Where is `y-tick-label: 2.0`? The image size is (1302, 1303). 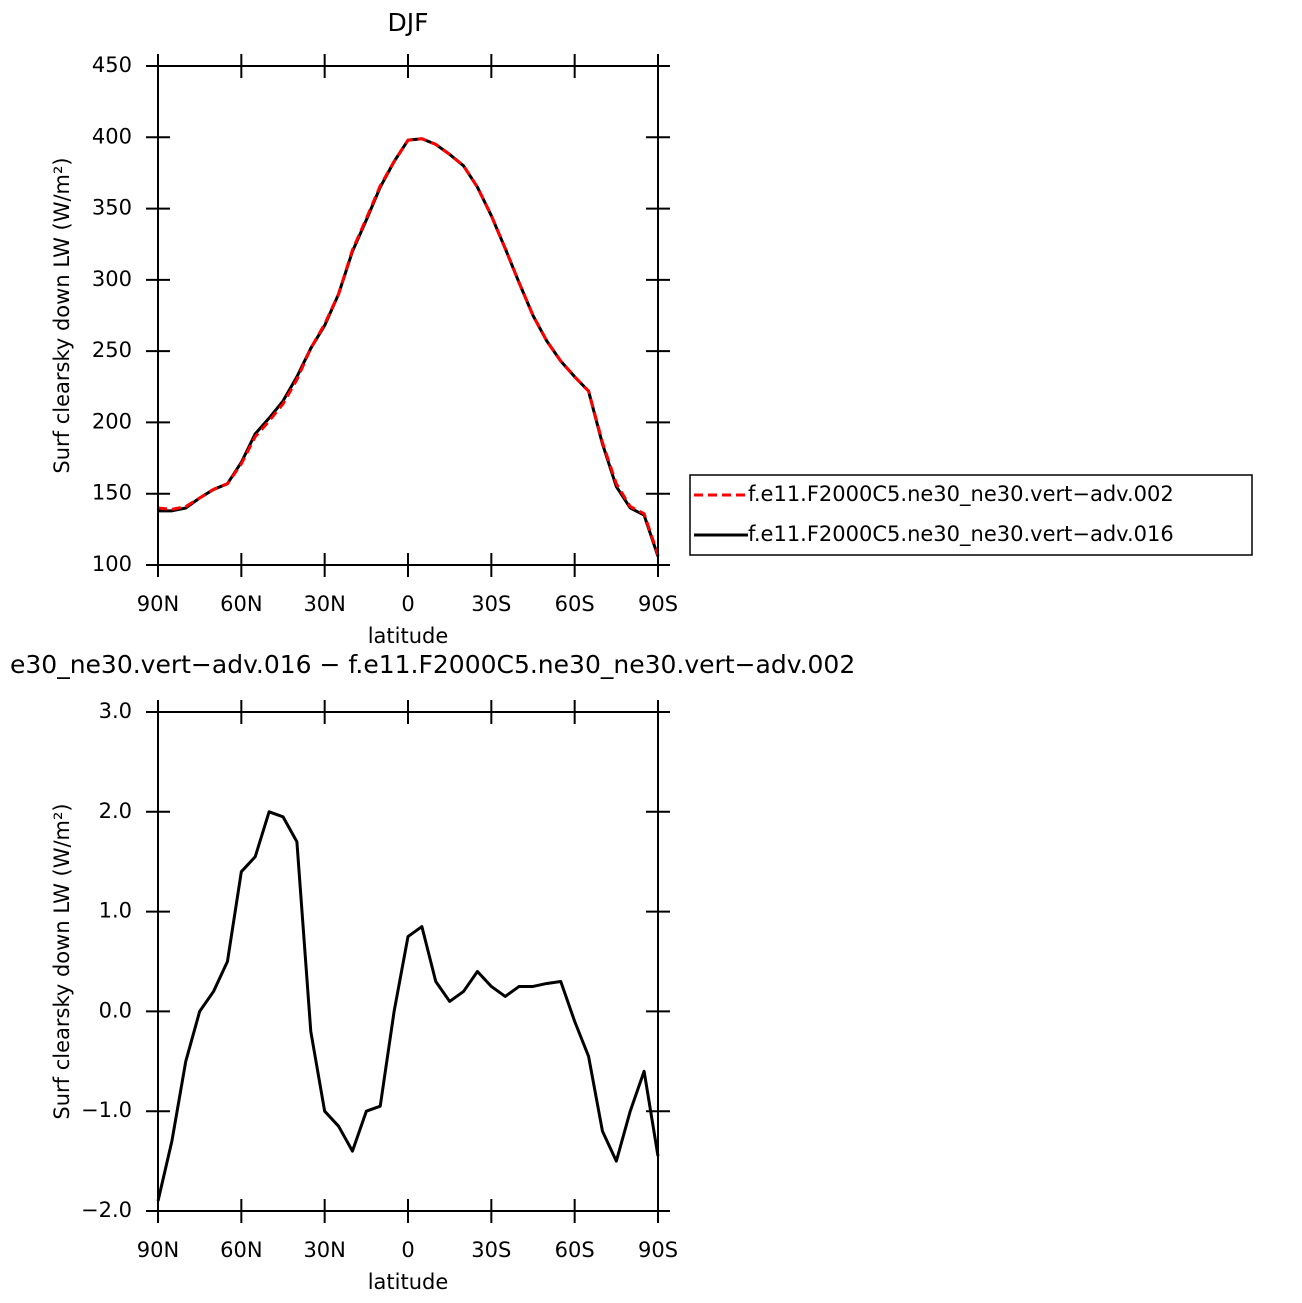
y-tick-label: 2.0 is located at coordinates (115, 811).